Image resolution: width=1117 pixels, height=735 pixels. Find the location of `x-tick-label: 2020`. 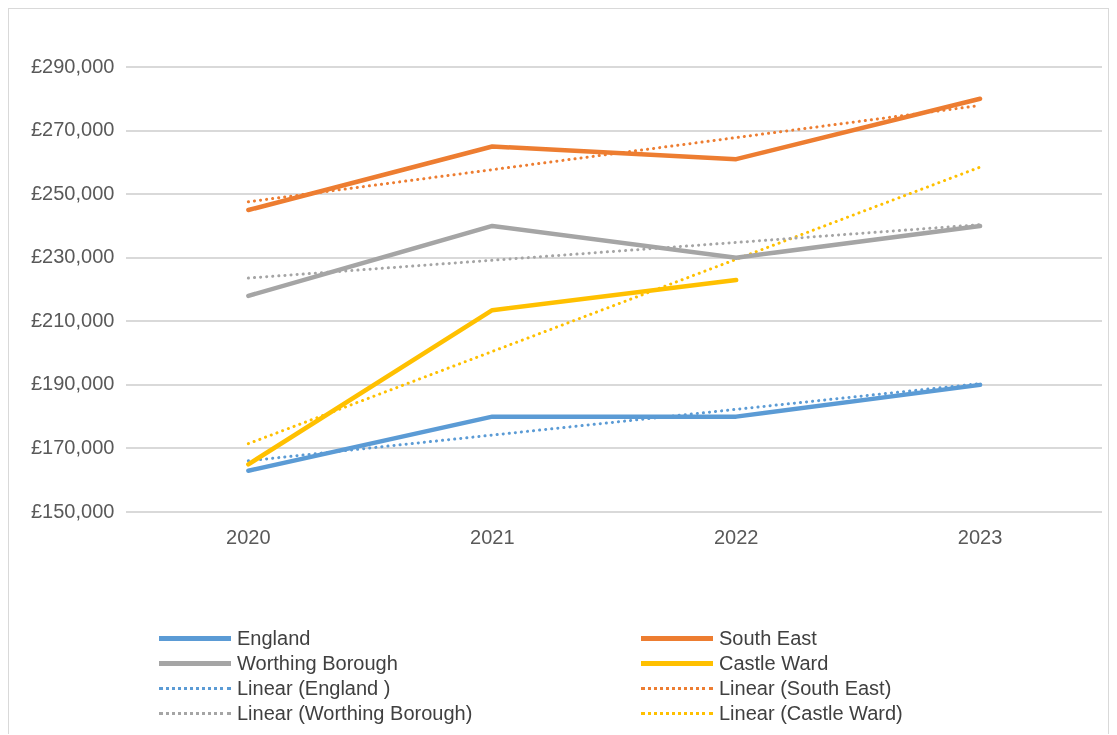

x-tick-label: 2020 is located at coordinates (248, 536).